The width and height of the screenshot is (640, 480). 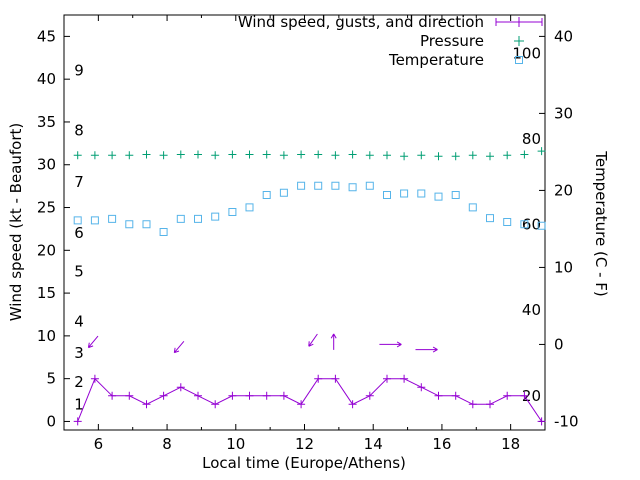 What do you see at coordinates (51, 379) in the screenshot?
I see `y-left-tick-label: 5` at bounding box center [51, 379].